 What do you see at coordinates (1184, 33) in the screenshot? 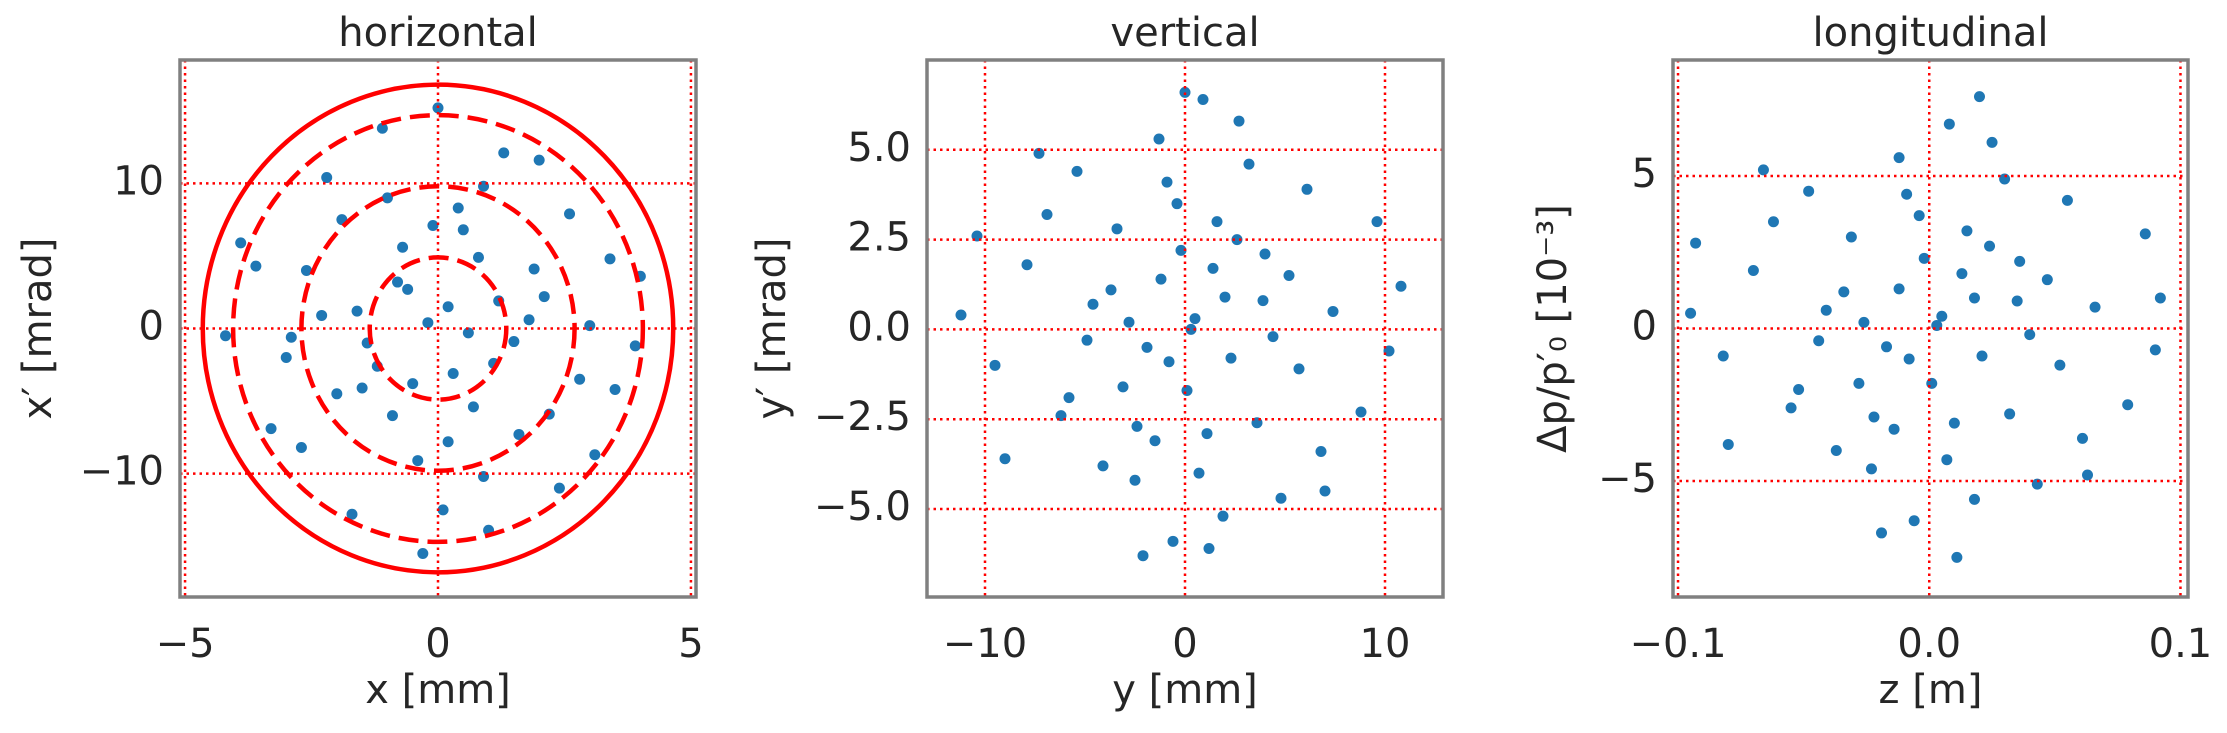
I see `chart-title: vertical` at bounding box center [1184, 33].